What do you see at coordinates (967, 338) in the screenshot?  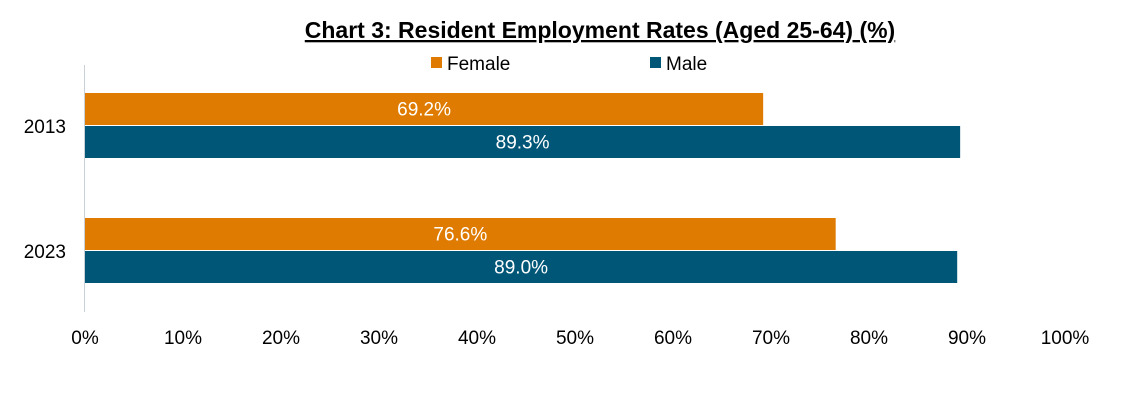 I see `x-tick-label: 90%` at bounding box center [967, 338].